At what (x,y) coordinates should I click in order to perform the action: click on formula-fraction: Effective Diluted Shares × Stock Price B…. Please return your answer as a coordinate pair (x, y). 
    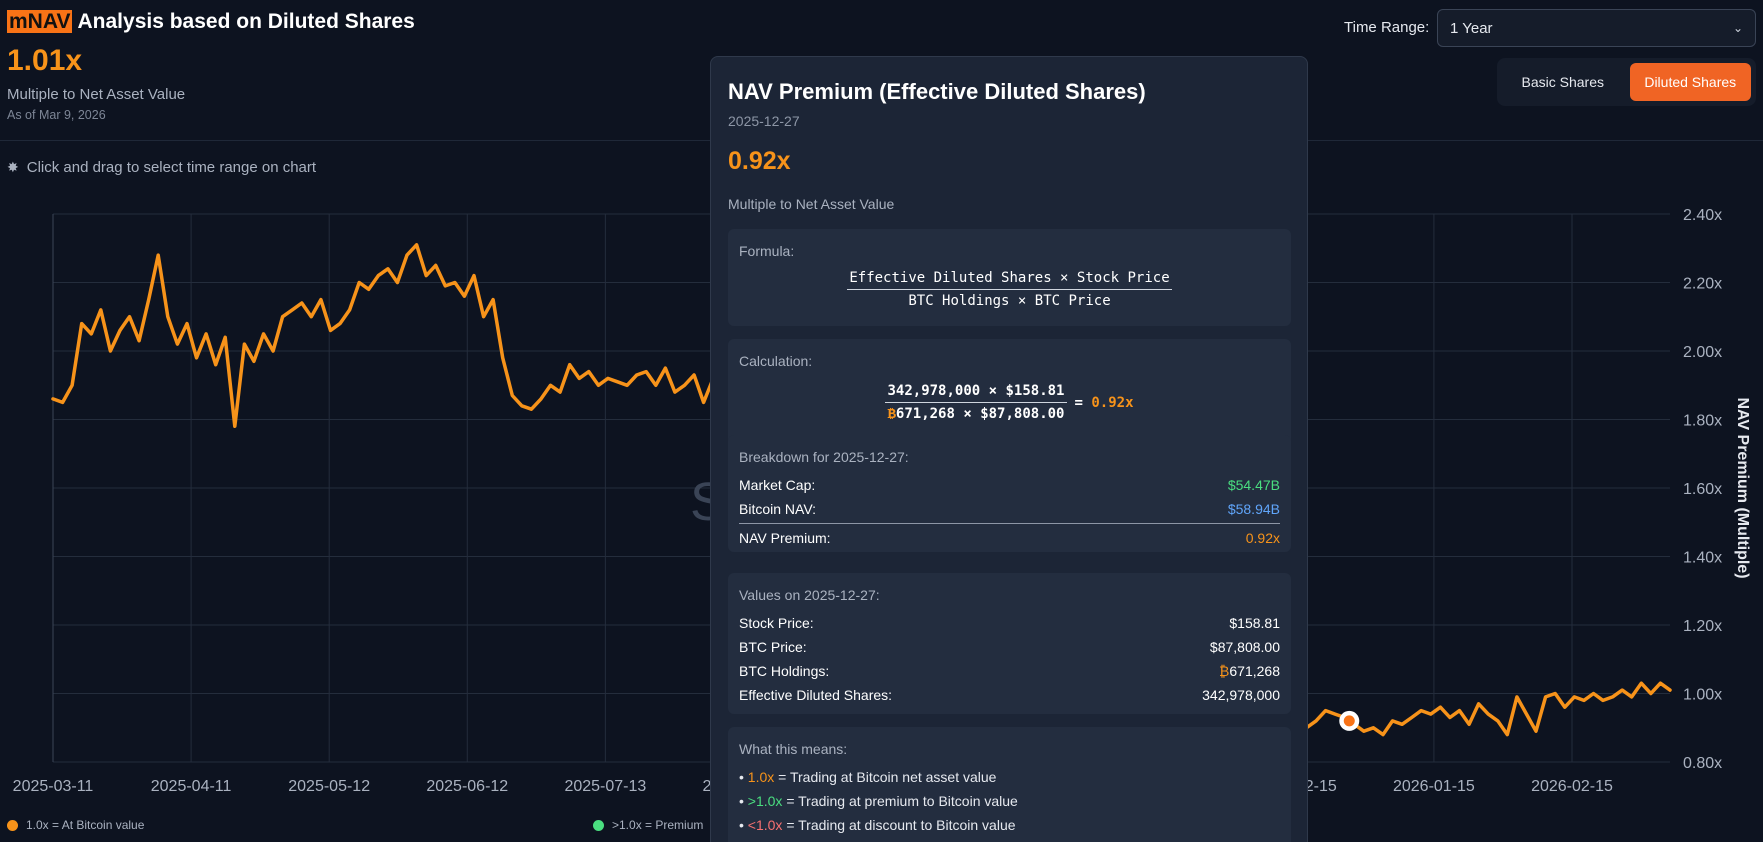
    Looking at the image, I should click on (1009, 289).